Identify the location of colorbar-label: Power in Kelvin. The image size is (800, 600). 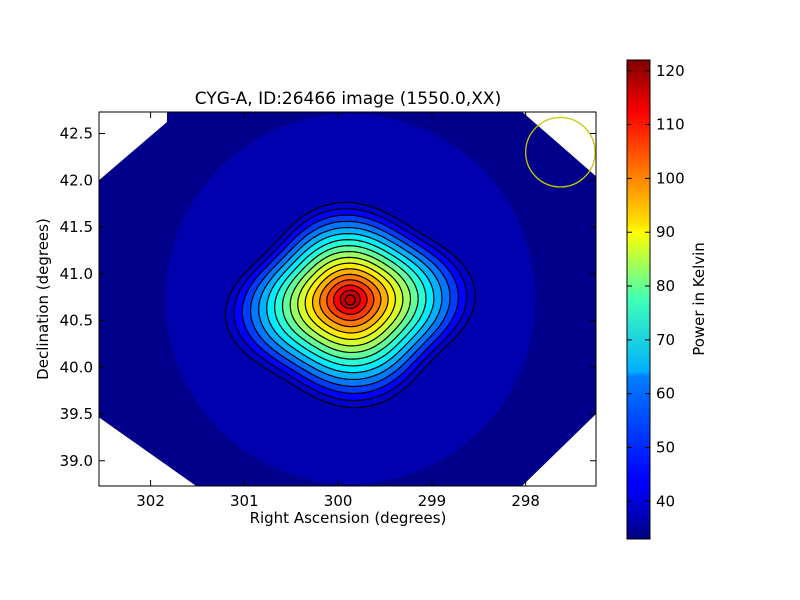
(699, 299).